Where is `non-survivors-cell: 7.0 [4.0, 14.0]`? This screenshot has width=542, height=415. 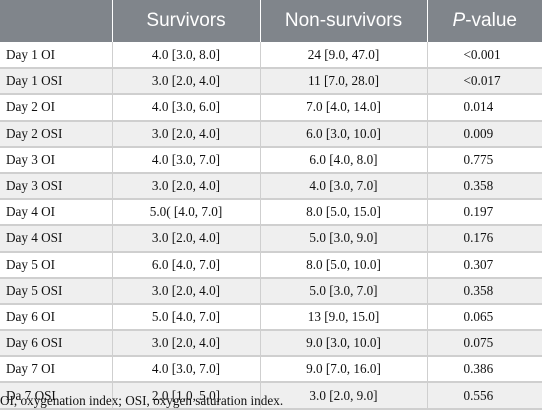 non-survivors-cell: 7.0 [4.0, 14.0] is located at coordinates (343, 107).